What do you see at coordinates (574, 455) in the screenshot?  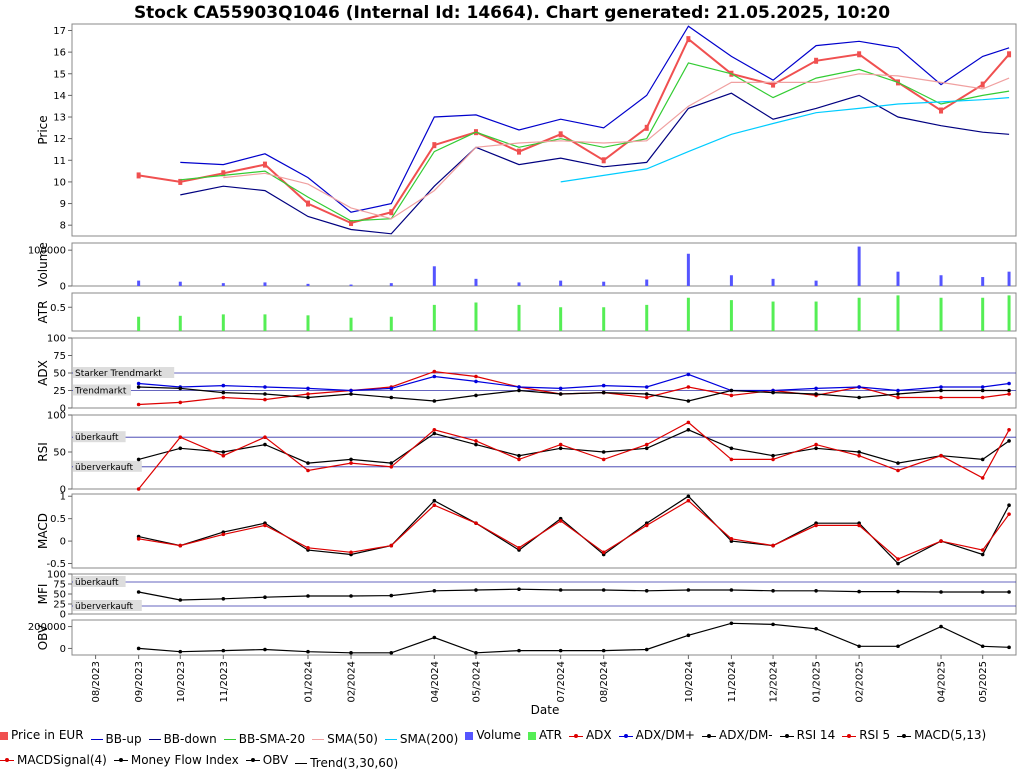 I see `rsi-series-line` at bounding box center [574, 455].